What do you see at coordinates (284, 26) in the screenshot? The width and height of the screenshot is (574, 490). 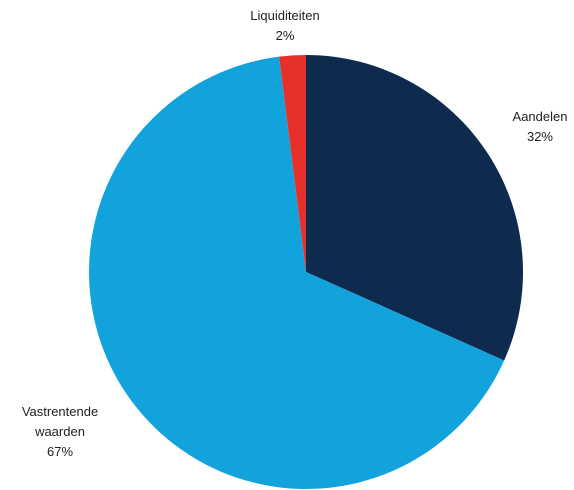 I see `slice-label: Liquiditeiten 2%` at bounding box center [284, 26].